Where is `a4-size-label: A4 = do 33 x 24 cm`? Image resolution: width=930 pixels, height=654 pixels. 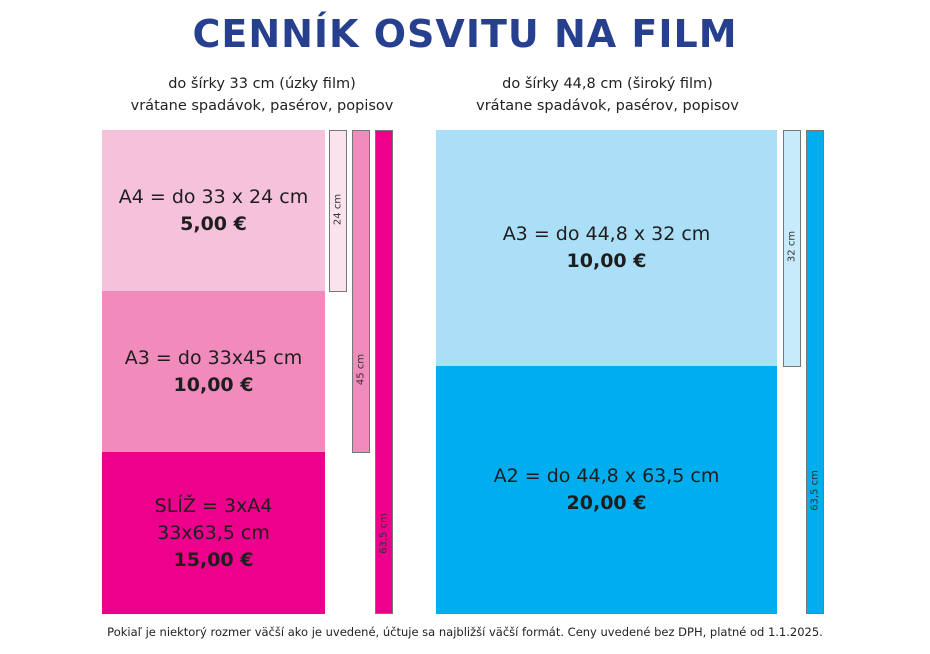 a4-size-label: A4 = do 33 x 24 cm is located at coordinates (213, 196).